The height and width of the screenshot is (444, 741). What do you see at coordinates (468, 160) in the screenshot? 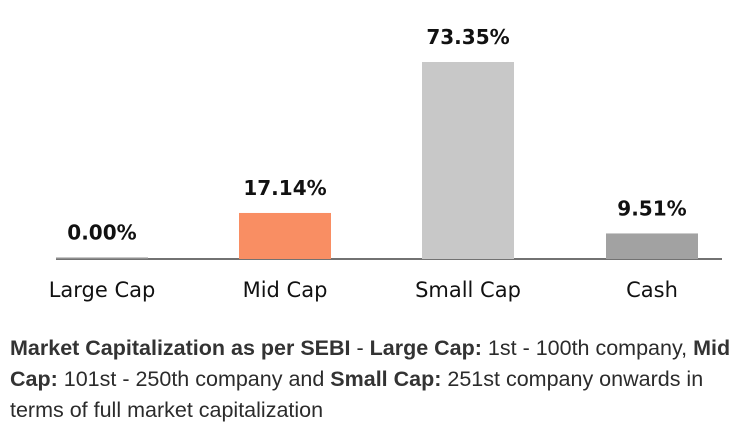
I see `bar-small-cap` at bounding box center [468, 160].